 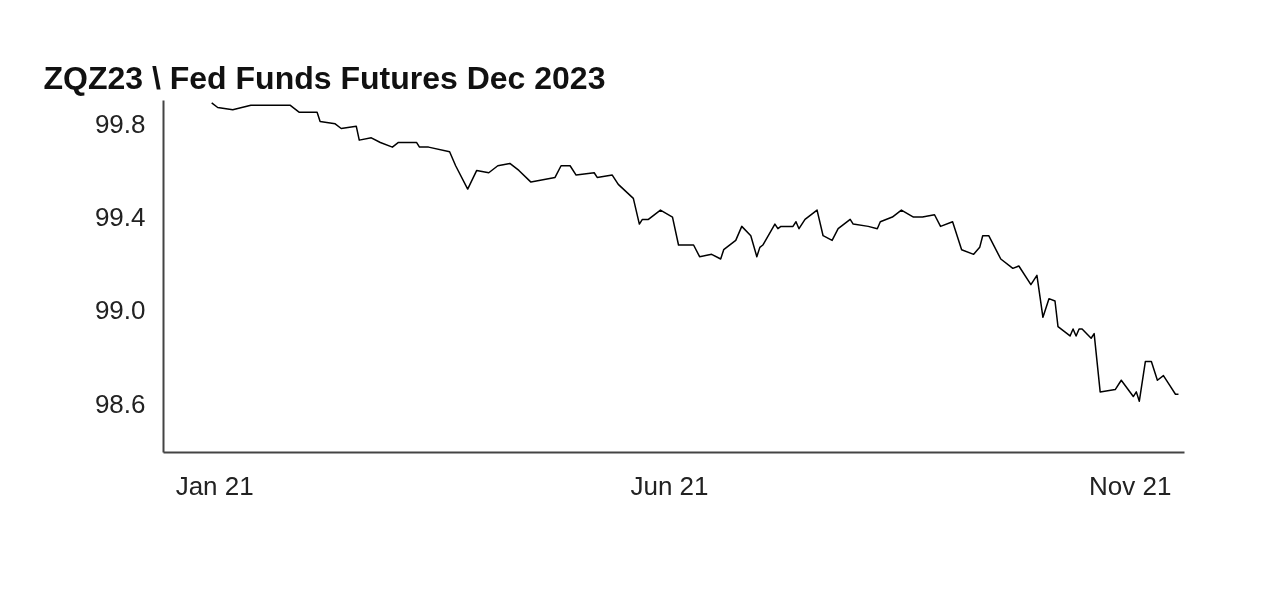 I want to click on chart-title: ZQZ23 \ Fed Funds Futures Dec 2023, so click(x=324, y=77).